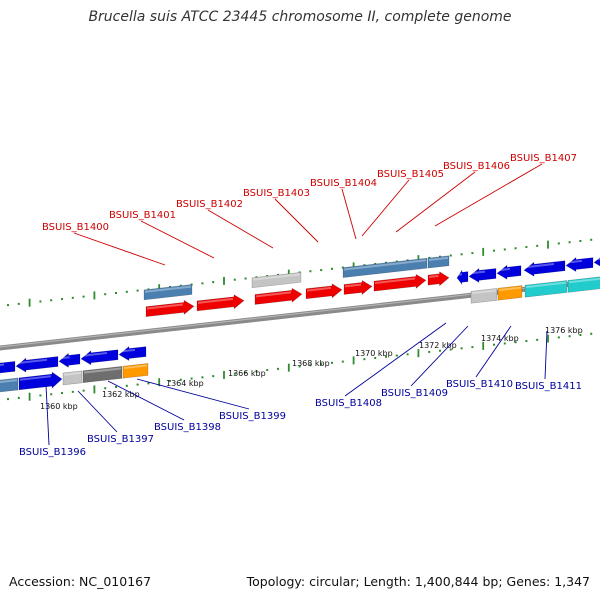  What do you see at coordinates (438, 258) in the screenshot?
I see `upper-gene-10-sheen` at bounding box center [438, 258].